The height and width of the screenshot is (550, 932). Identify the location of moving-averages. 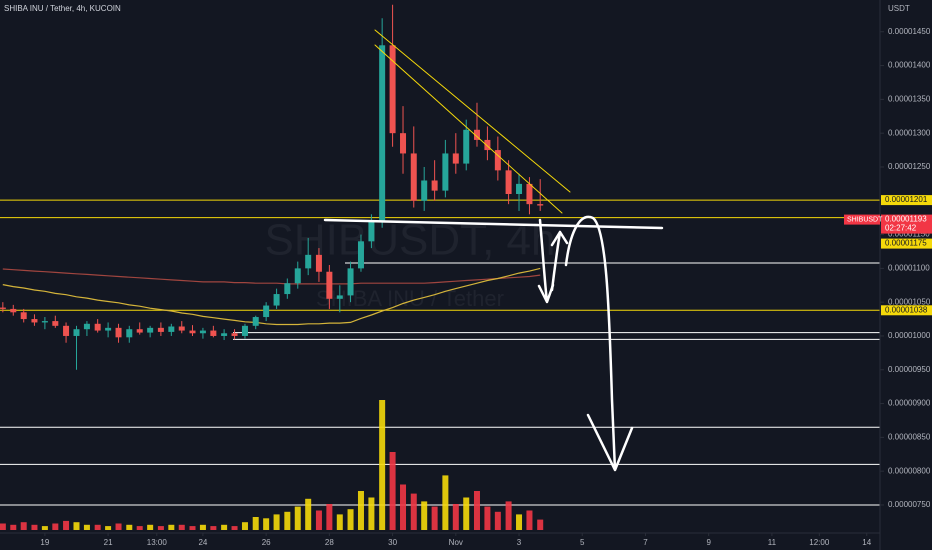
(271, 296).